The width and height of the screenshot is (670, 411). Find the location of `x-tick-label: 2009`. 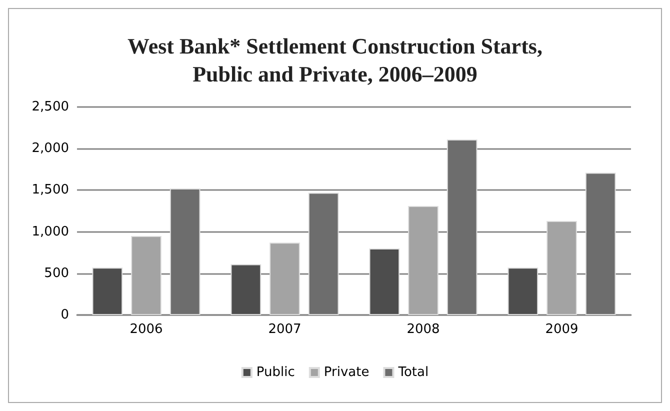

x-tick-label: 2009 is located at coordinates (561, 329).